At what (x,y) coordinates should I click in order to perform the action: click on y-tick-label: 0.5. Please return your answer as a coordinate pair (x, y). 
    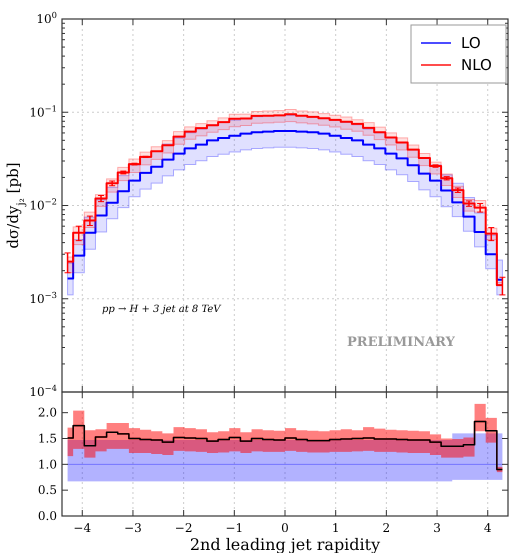
    Looking at the image, I should click on (47, 490).